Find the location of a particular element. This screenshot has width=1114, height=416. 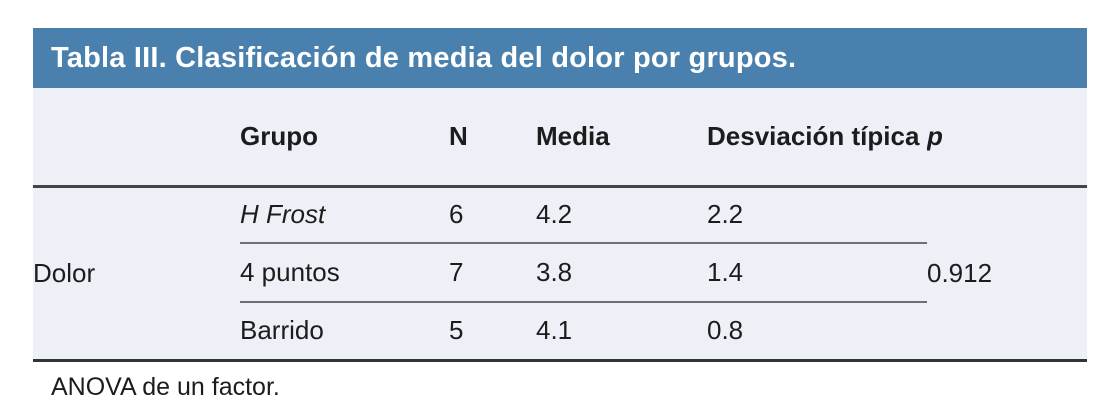

cell-desviacion: 1.4 is located at coordinates (817, 273).